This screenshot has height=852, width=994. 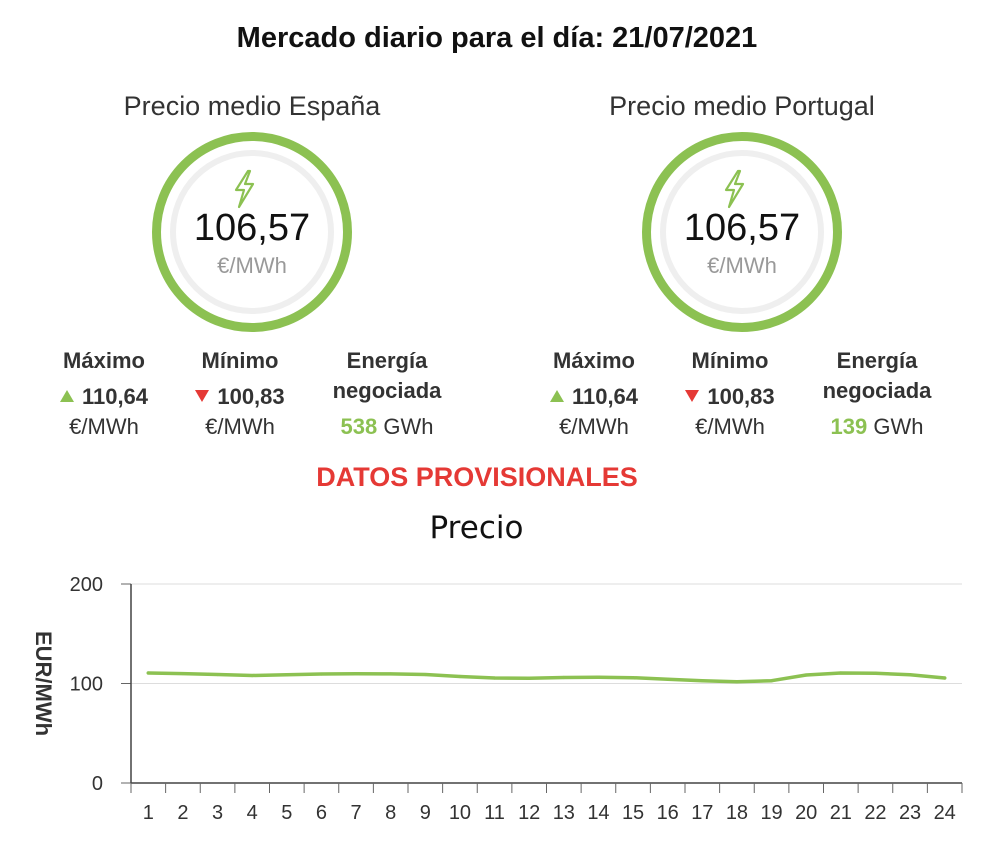 What do you see at coordinates (252, 106) in the screenshot?
I see `spain-heading: Precio medio España` at bounding box center [252, 106].